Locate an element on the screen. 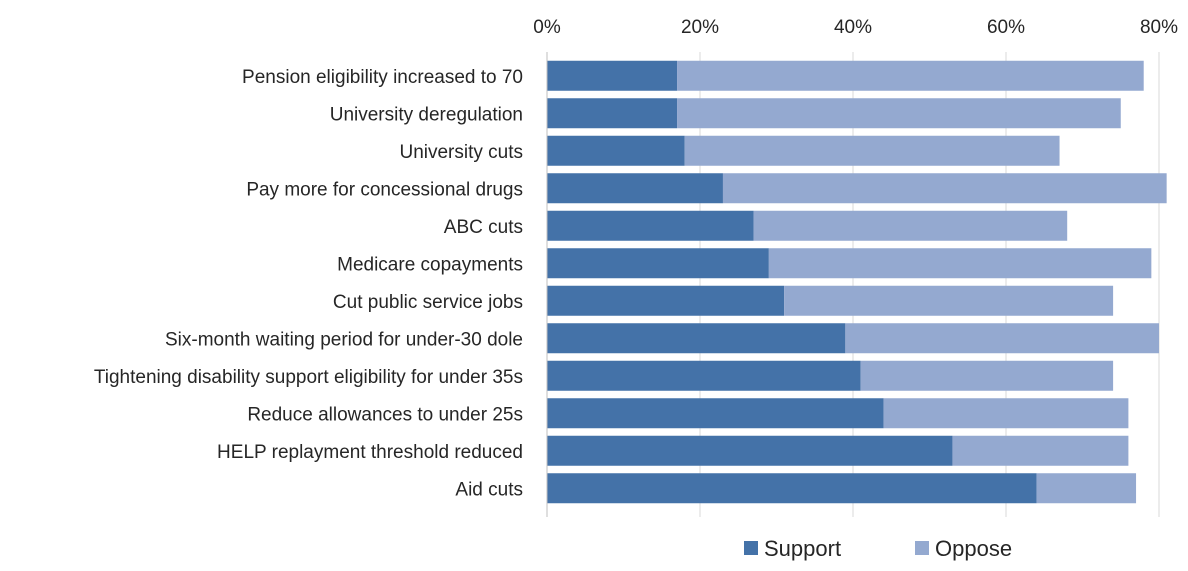  bar-oppose-pay-more-for-concessional-drugs is located at coordinates (944, 188).